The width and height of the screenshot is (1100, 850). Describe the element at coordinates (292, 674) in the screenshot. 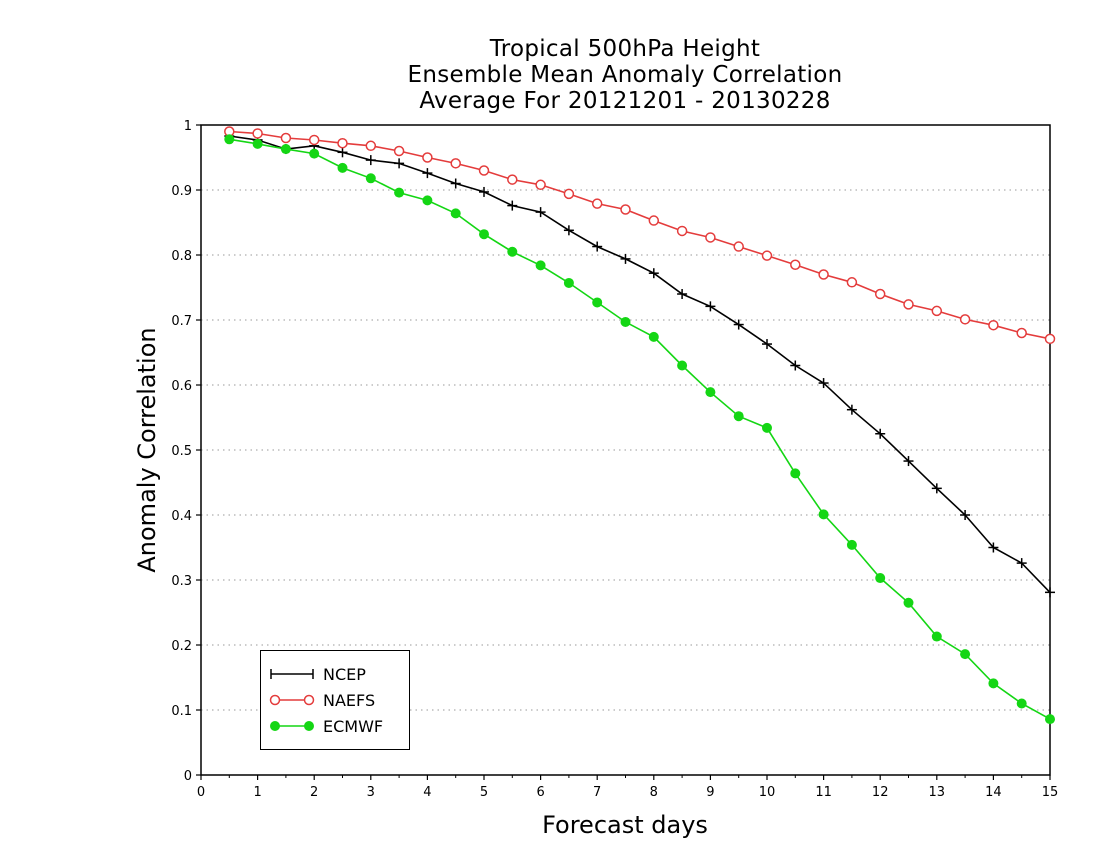

I see `legend-swatch-ncep` at that location.